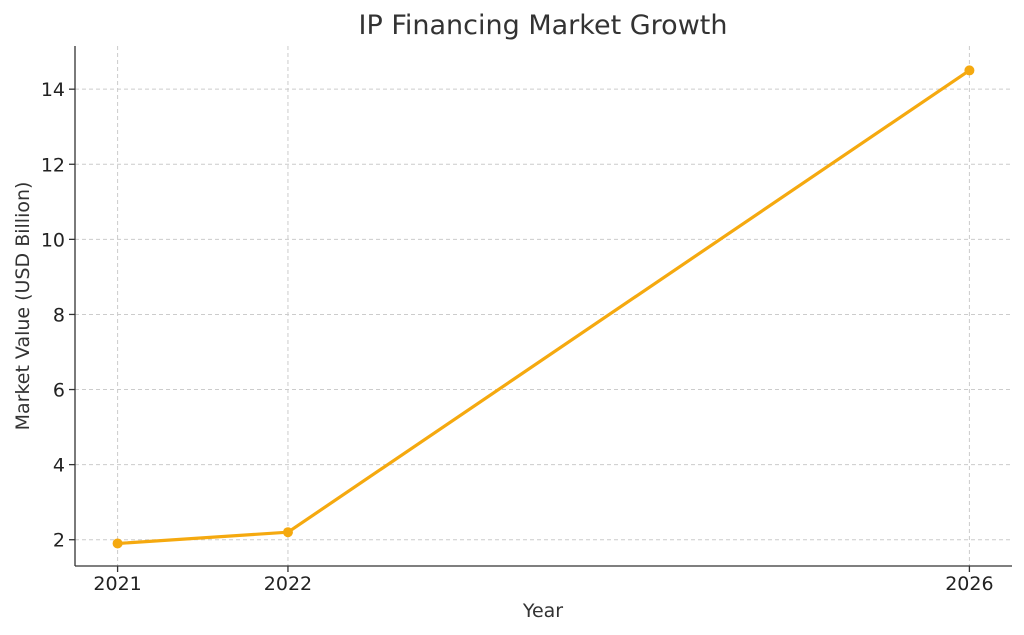 The image size is (1024, 635). I want to click on y-tick-label: 12, so click(53, 165).